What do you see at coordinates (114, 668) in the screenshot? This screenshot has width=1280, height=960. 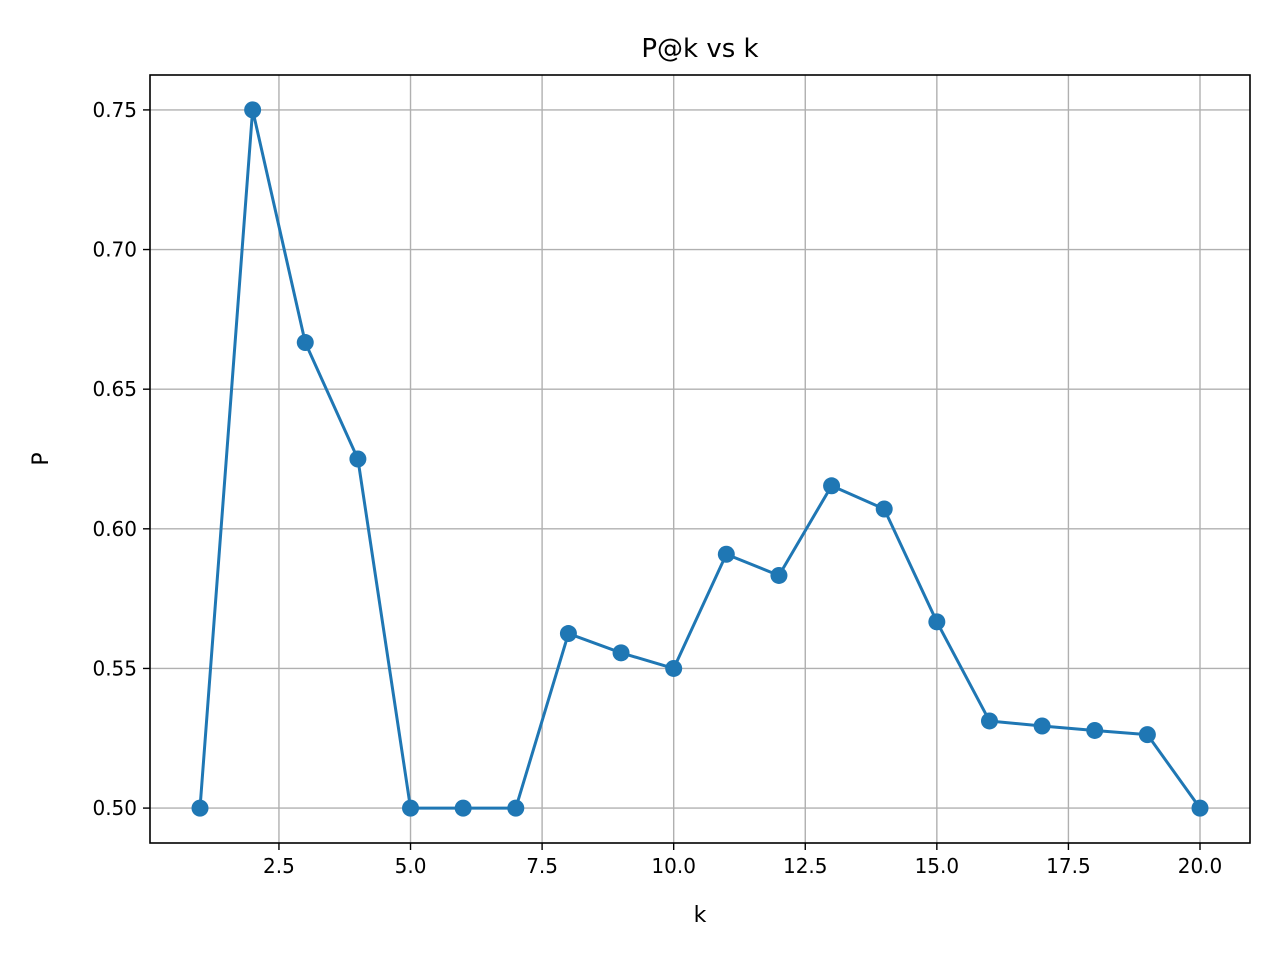 I see `y-tick-label: 0.55` at bounding box center [114, 668].